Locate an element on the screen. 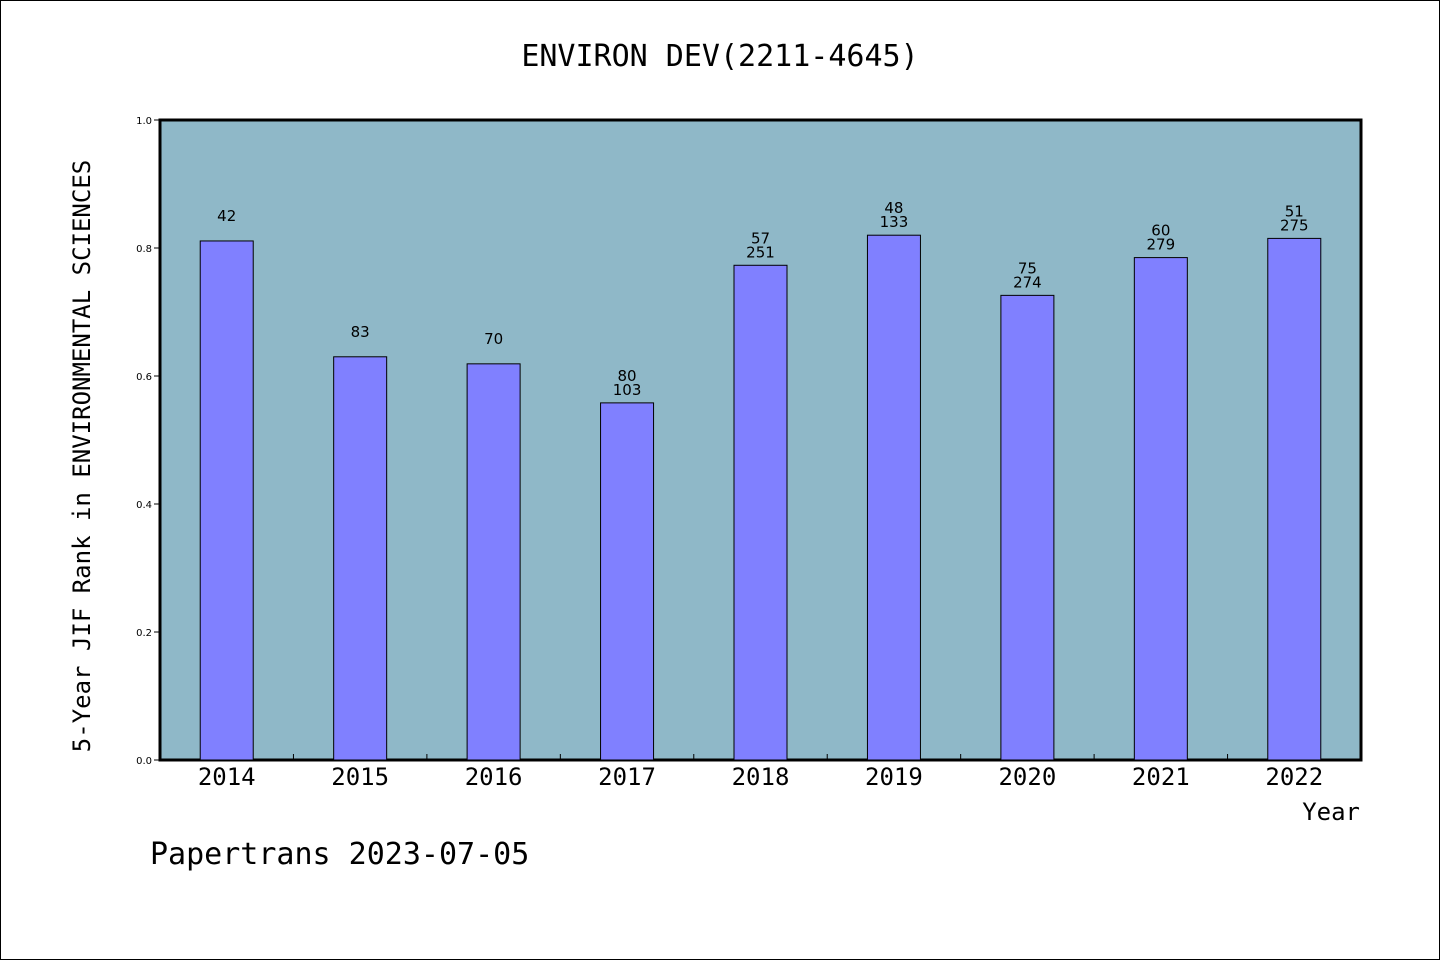 The width and height of the screenshot is (1440, 960). bar-rank-label-2018: 57 is located at coordinates (760, 238).